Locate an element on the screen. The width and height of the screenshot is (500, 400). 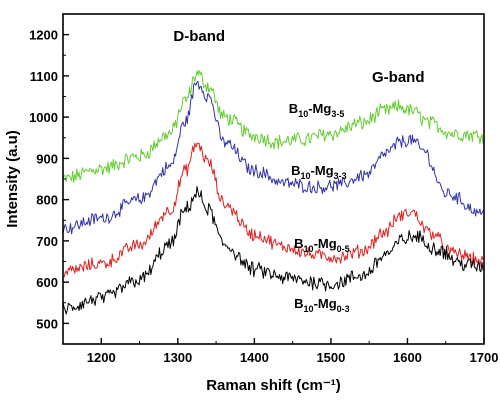
y-tick-label-700: 700 is located at coordinates (47, 241).